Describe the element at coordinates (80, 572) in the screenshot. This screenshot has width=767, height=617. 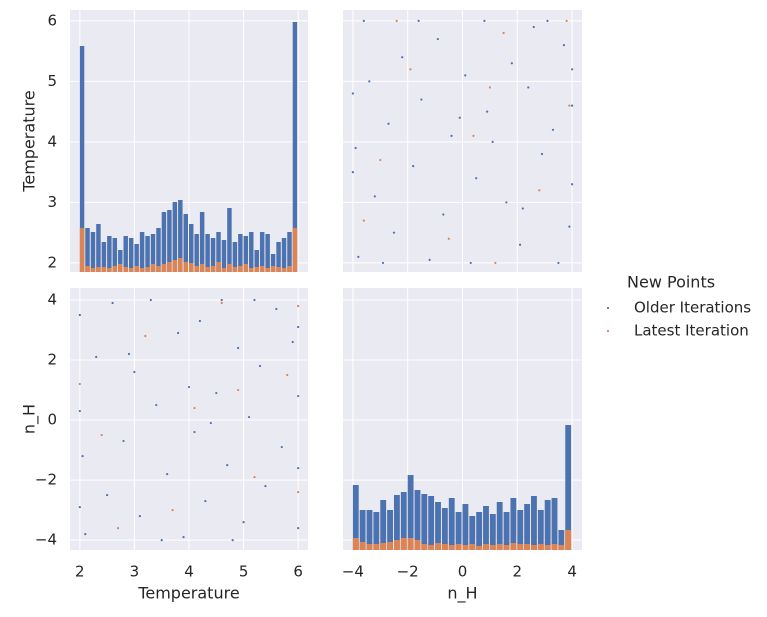
I see `x-tick-label: 2` at that location.